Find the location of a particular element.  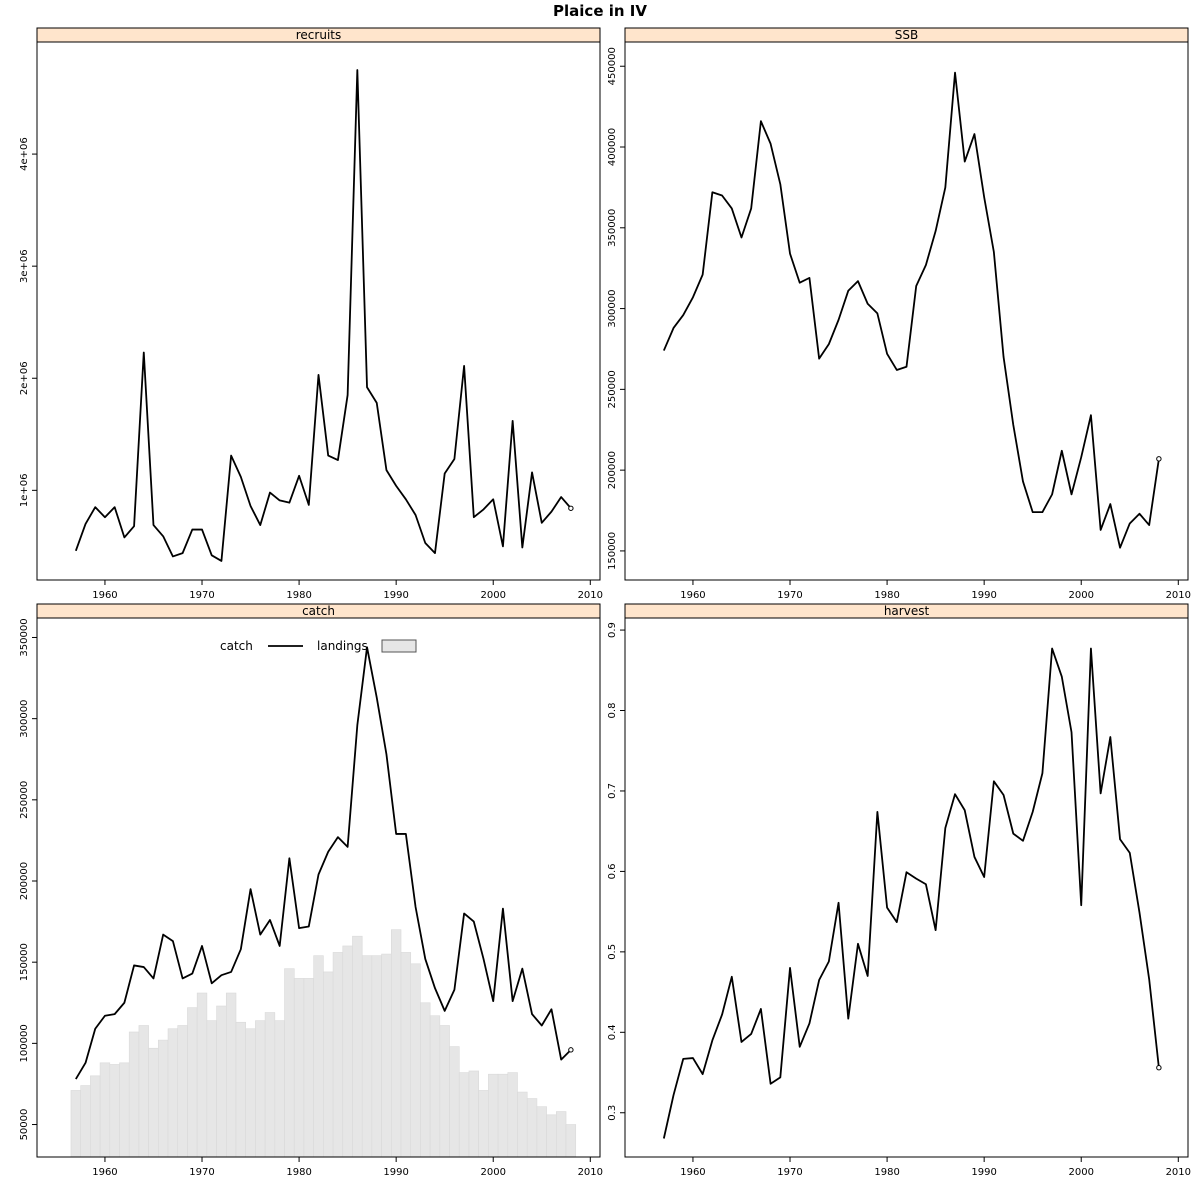

harvest-x-tick-label: 1970 is located at coordinates (789, 1172).